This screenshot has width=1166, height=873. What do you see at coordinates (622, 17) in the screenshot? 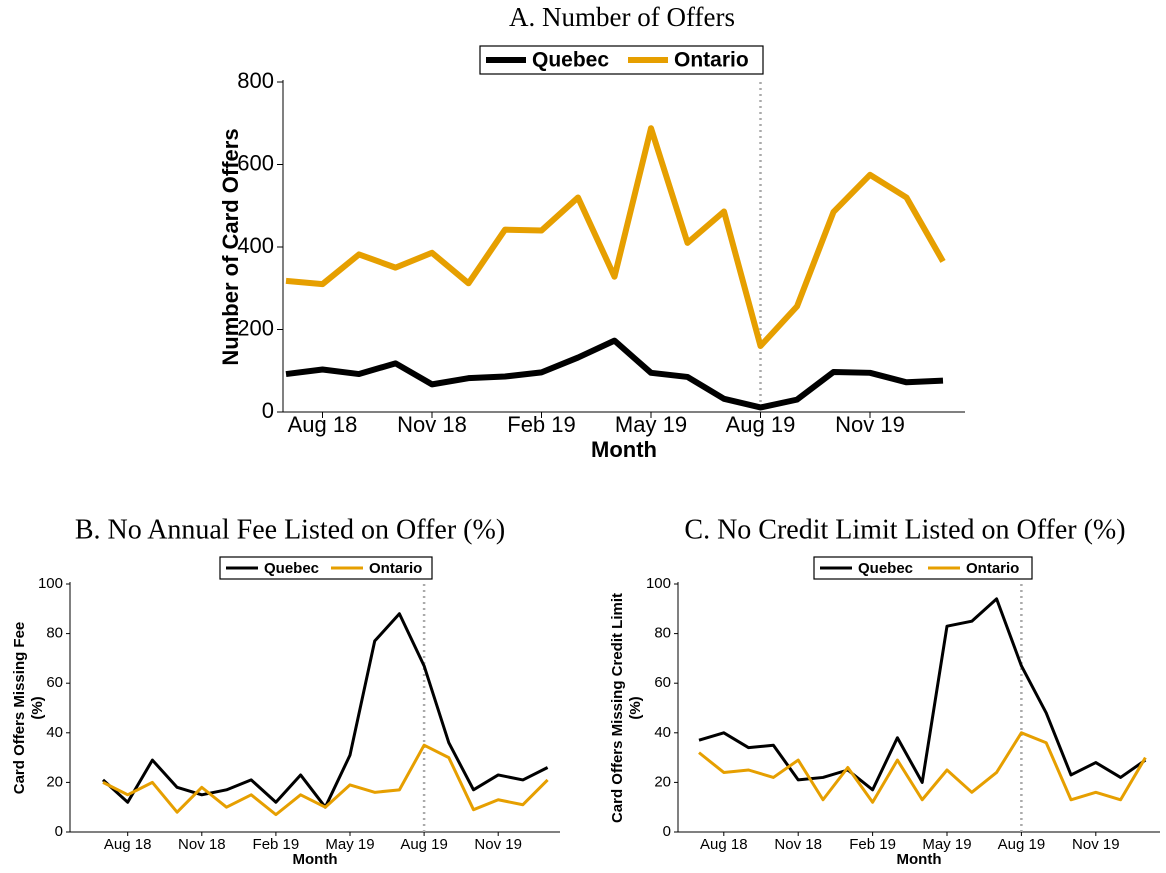
I see `chart-title: A. Number of Offers` at bounding box center [622, 17].